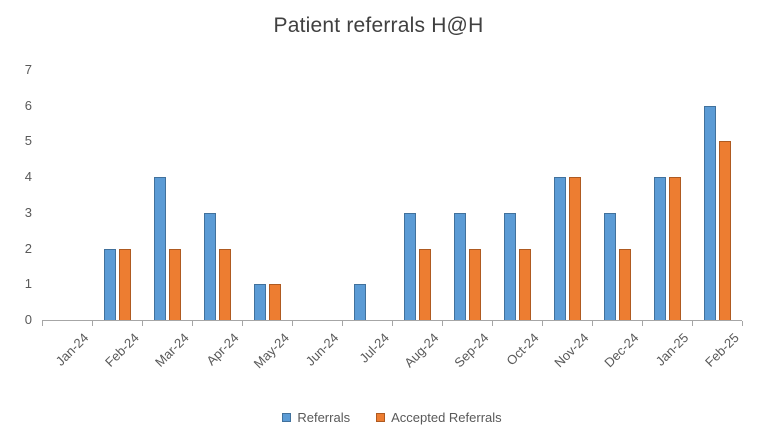 The height and width of the screenshot is (445, 757). I want to click on x-axis-tick-label: Jan-25, so click(672, 349).